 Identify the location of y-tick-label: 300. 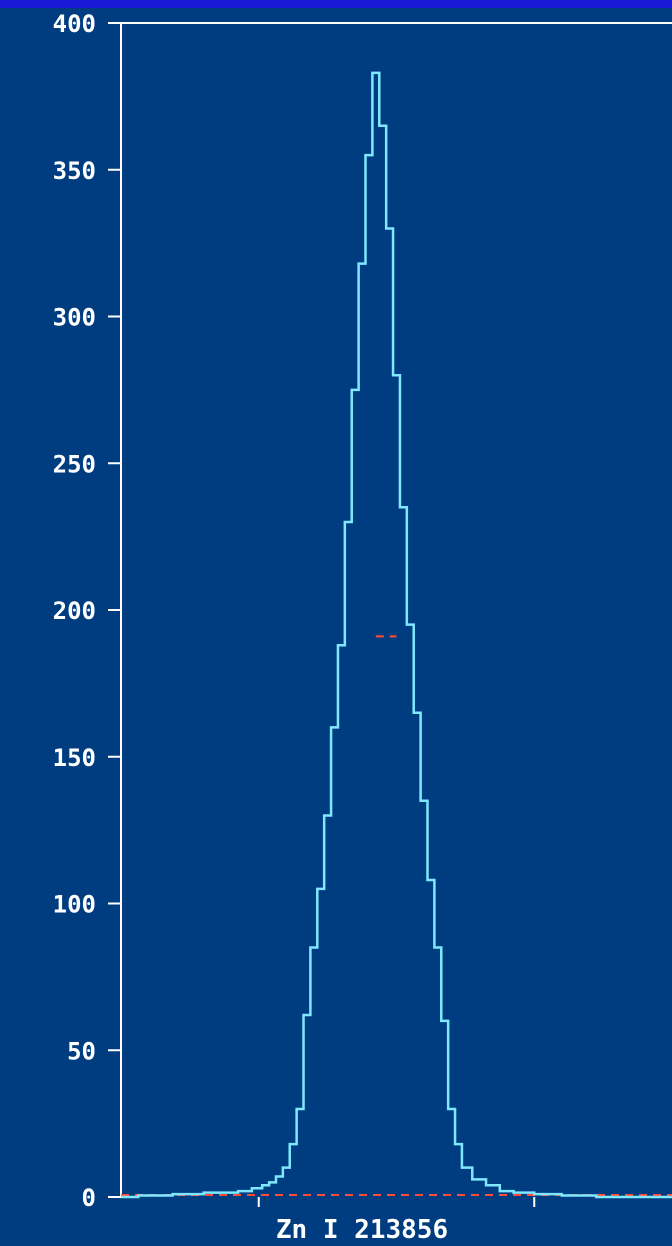
(74, 318).